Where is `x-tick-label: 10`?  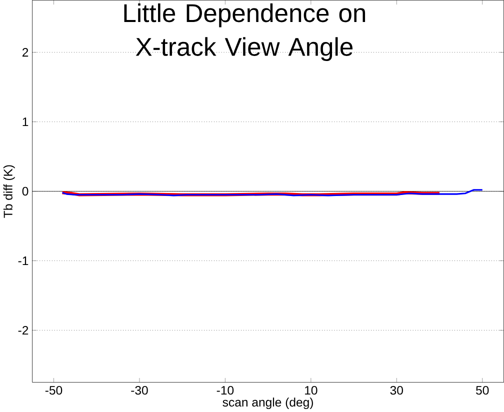 x-tick-label: 10 is located at coordinates (311, 390).